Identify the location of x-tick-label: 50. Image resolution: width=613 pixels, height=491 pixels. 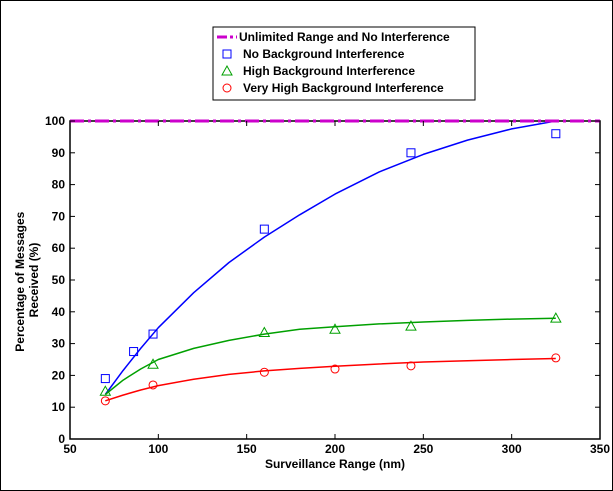
(70, 449).